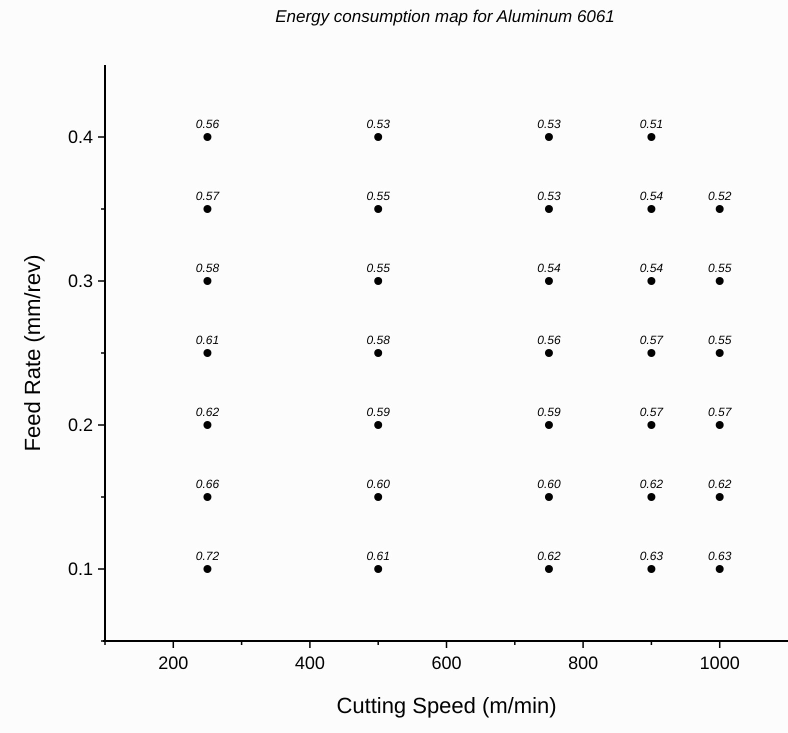  I want to click on x-tick-label: 200, so click(173, 663).